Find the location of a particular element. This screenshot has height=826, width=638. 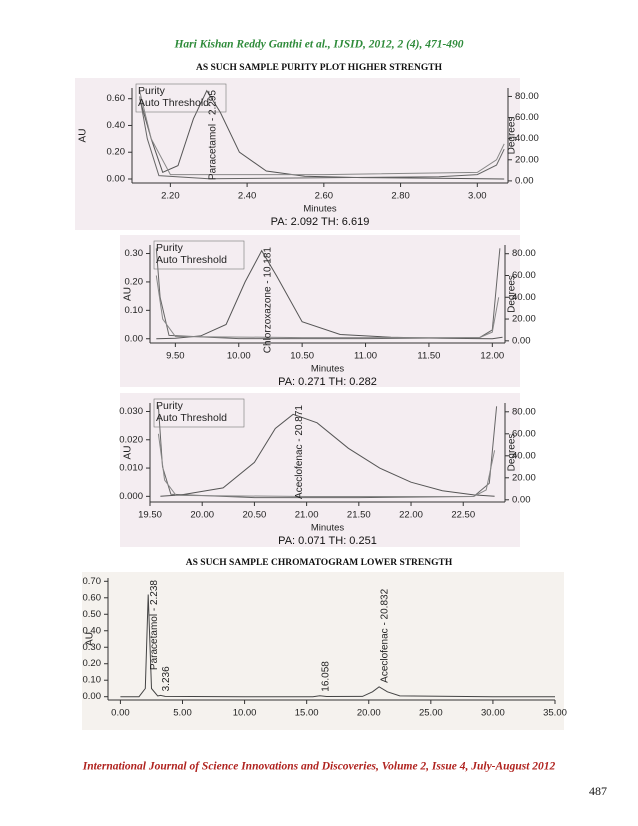

x-tick-label: 22.50 is located at coordinates (463, 515).